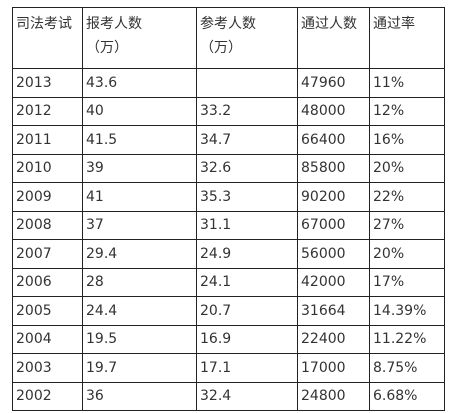 This screenshot has width=452, height=413. I want to click on table-cell: 28, so click(139, 282).